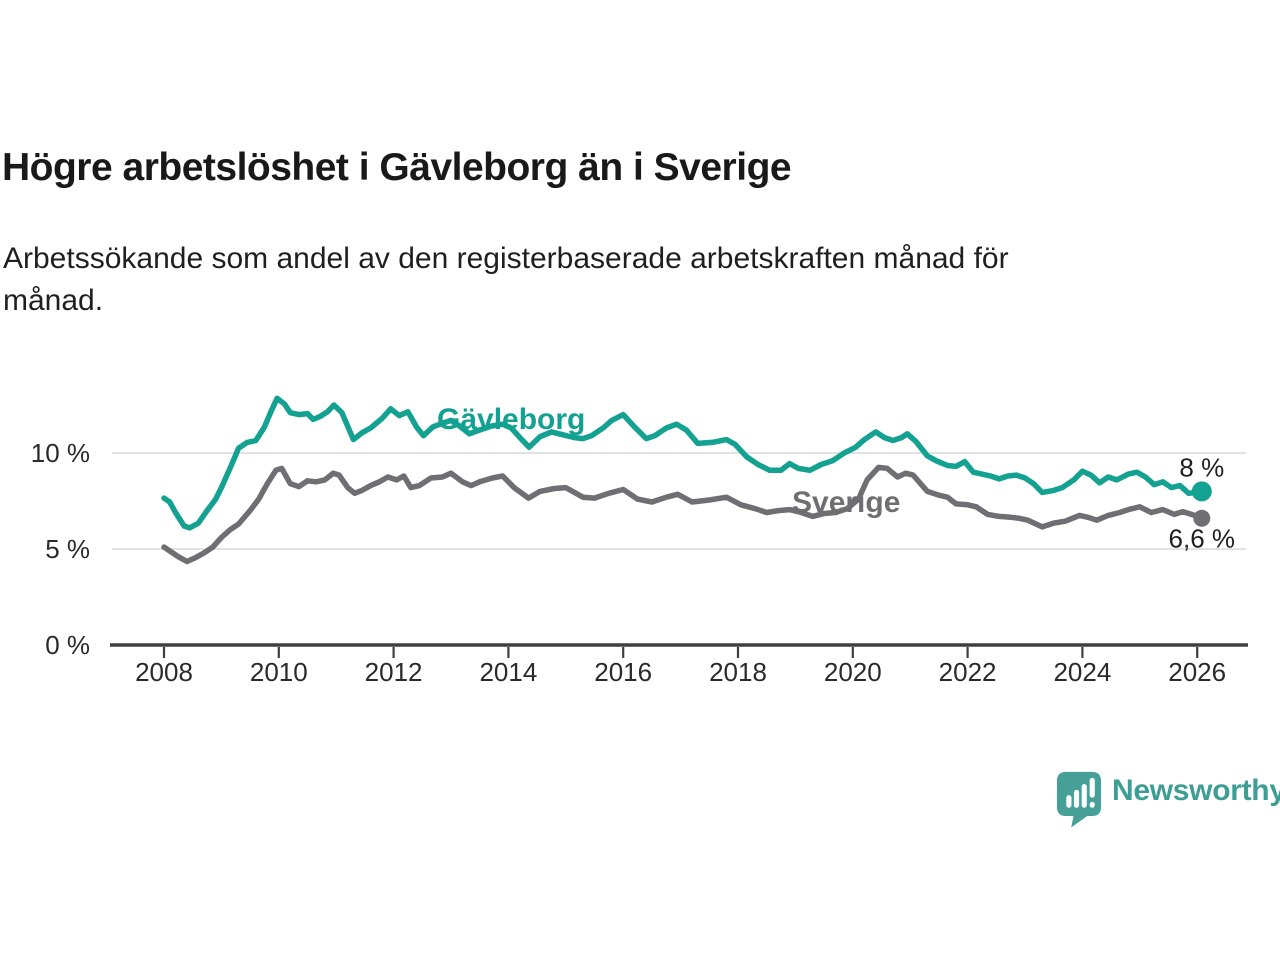 The image size is (1280, 960). I want to click on x-tick-label: 2026, so click(1197, 672).